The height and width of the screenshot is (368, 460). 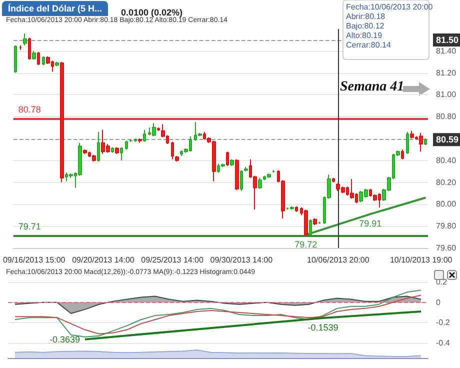 I want to click on ref-line-label: 79.71, so click(x=29, y=226).